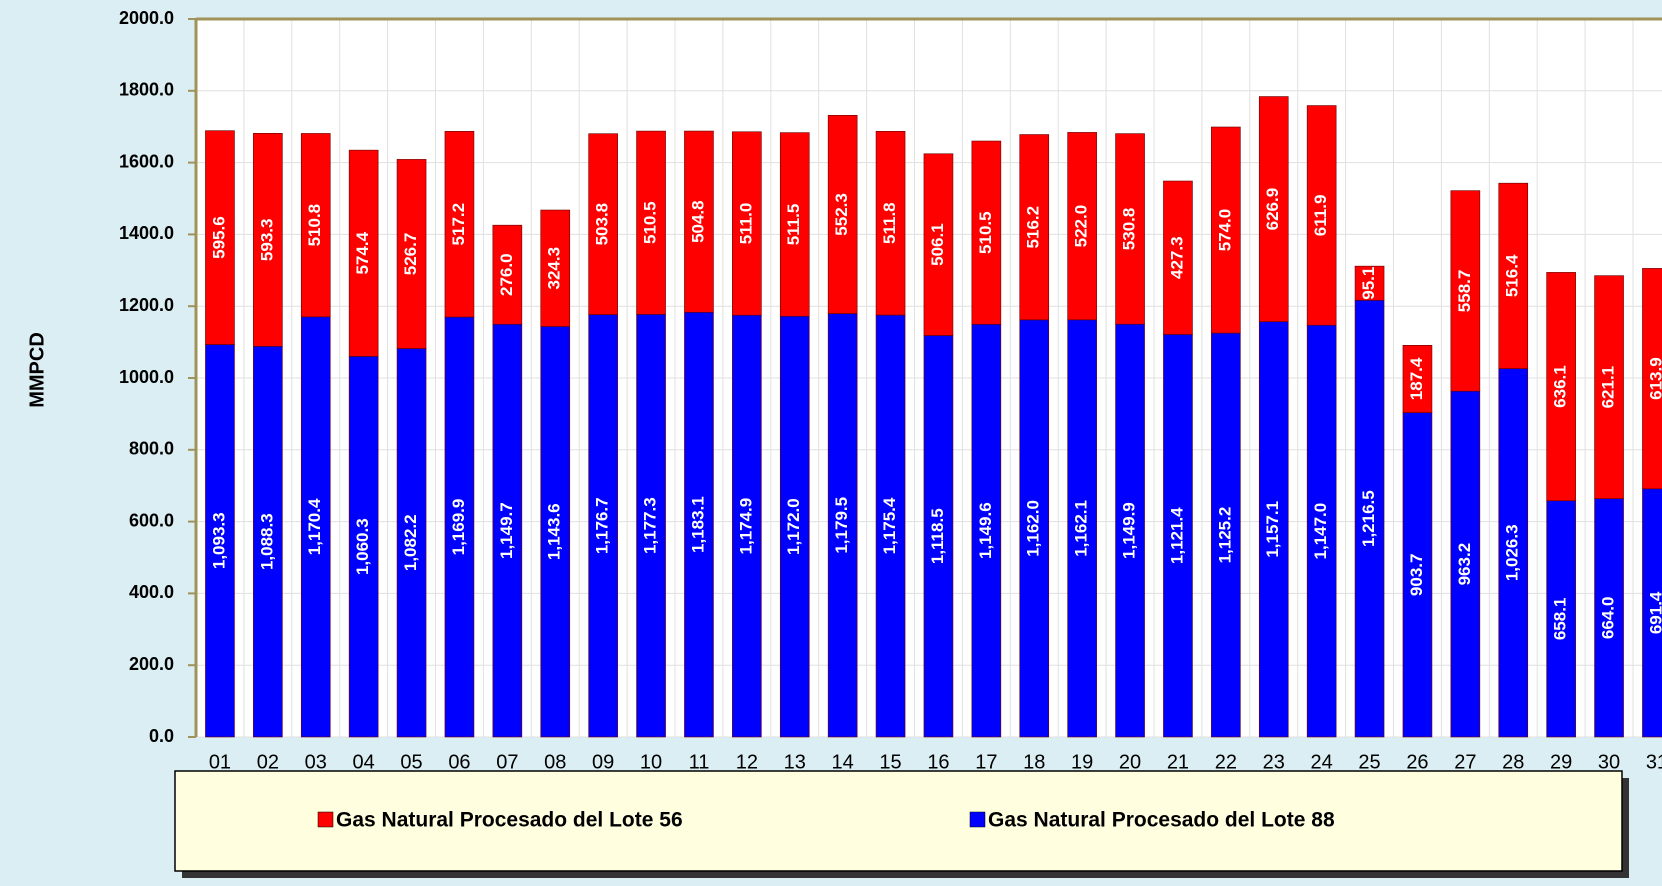 The image size is (1662, 886). I want to click on value-label: 1,183.1, so click(697, 524).